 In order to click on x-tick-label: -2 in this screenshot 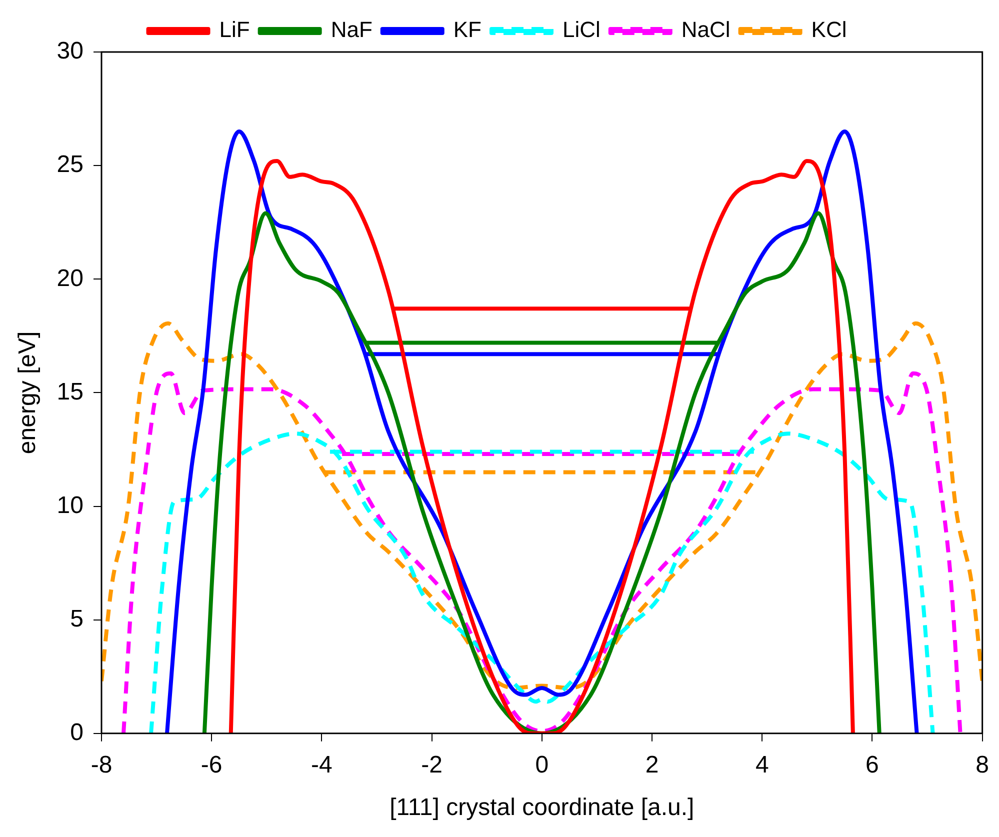, I will do `click(431, 764)`.